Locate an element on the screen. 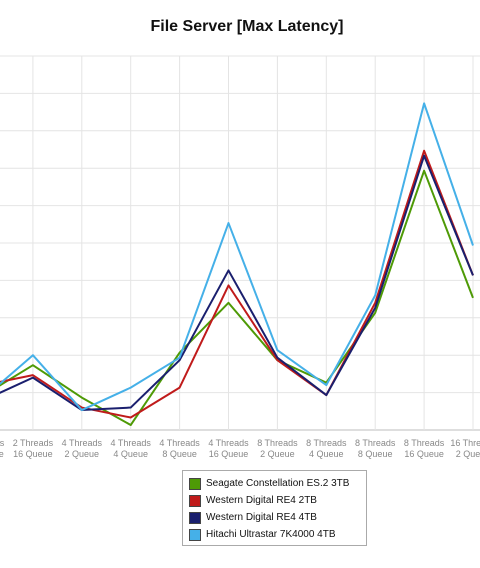 This screenshot has height=568, width=480. x-tick-label: 8 Threads 8 Queue is located at coordinates (375, 448).